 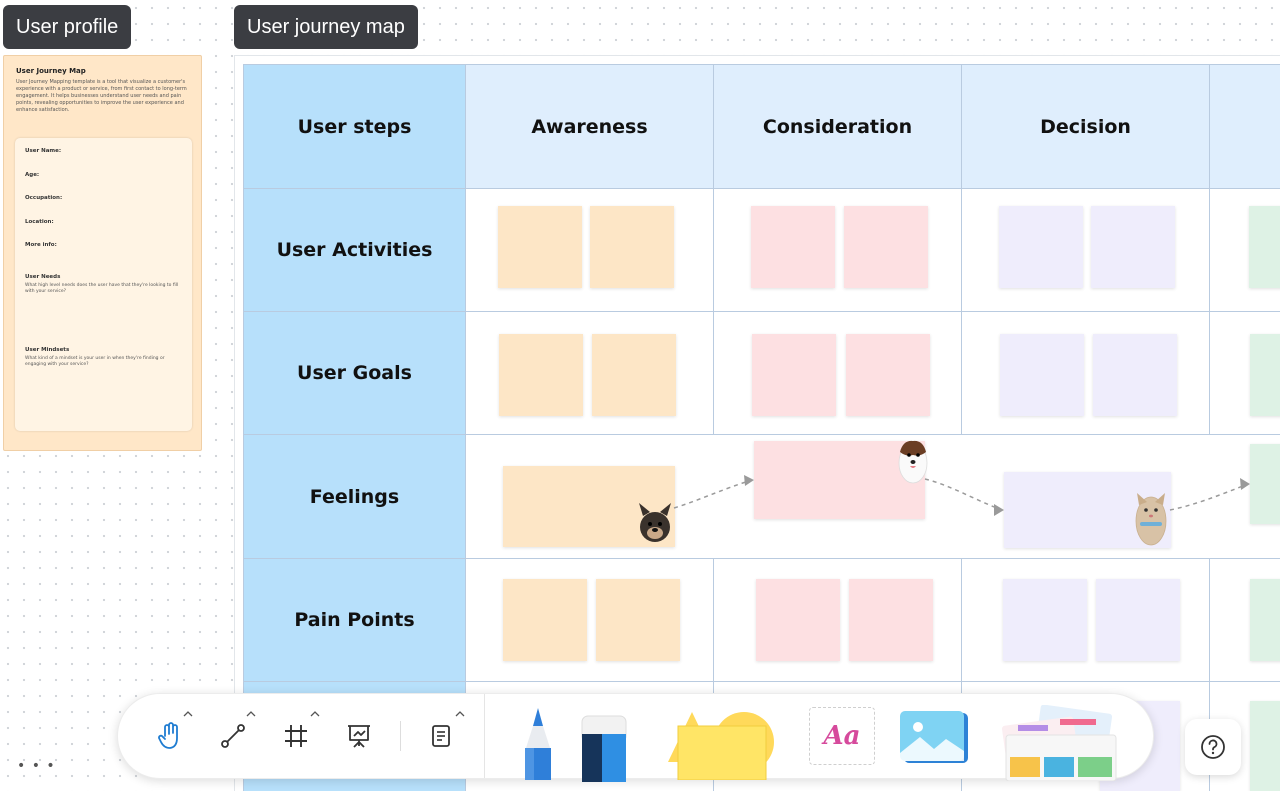 What do you see at coordinates (1244, 126) in the screenshot?
I see `stage-header-next` at bounding box center [1244, 126].